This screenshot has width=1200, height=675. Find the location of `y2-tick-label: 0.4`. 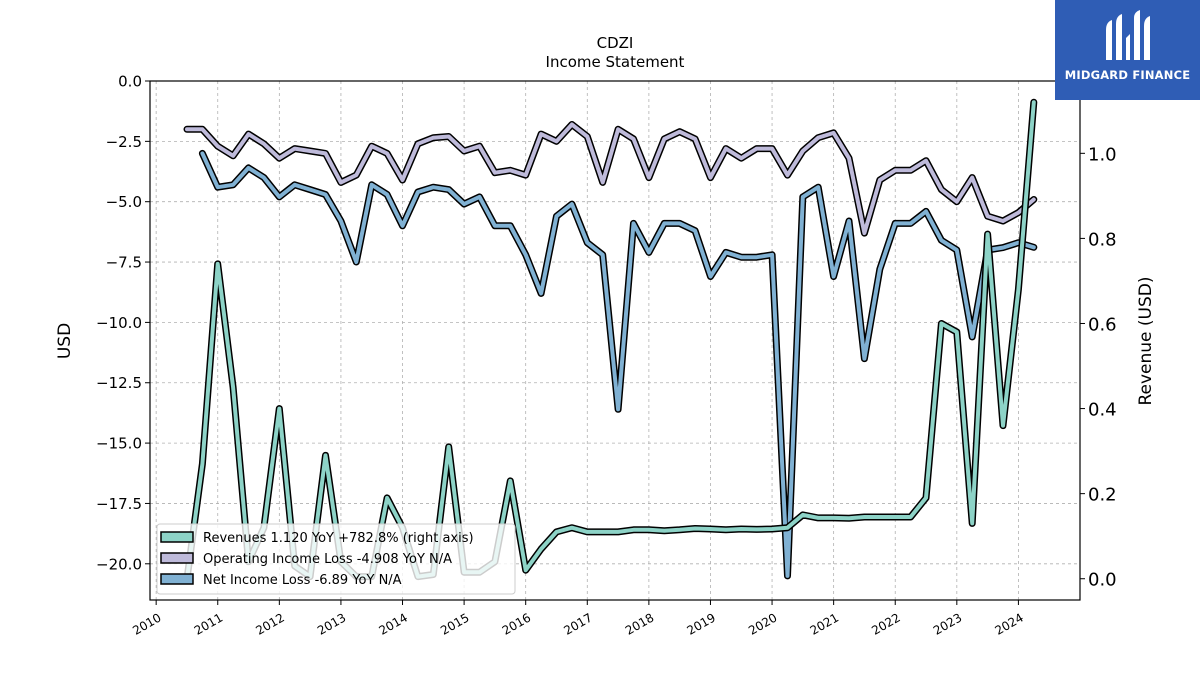

y2-tick-label: 0.4 is located at coordinates (1102, 410).